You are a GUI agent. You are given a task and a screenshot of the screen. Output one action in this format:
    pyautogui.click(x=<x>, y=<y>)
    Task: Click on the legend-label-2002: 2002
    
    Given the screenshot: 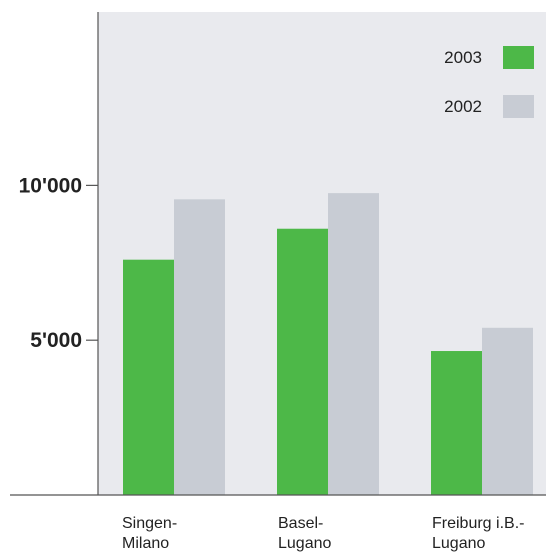 What is the action you would take?
    pyautogui.click(x=463, y=106)
    